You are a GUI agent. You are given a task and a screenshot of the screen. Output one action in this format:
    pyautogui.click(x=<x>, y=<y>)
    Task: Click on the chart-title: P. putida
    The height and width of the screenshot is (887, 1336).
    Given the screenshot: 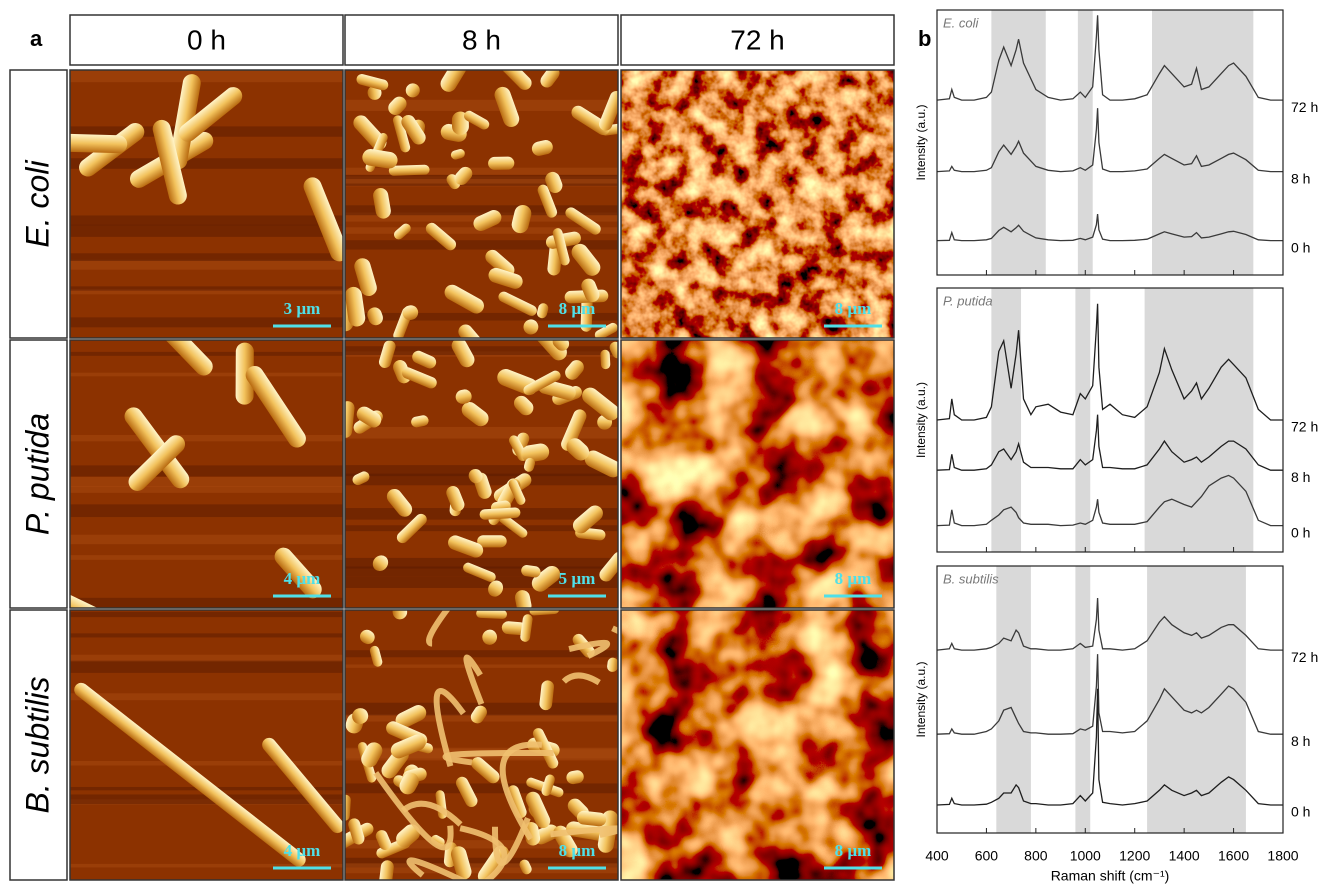 What is the action you would take?
    pyautogui.click(x=968, y=300)
    